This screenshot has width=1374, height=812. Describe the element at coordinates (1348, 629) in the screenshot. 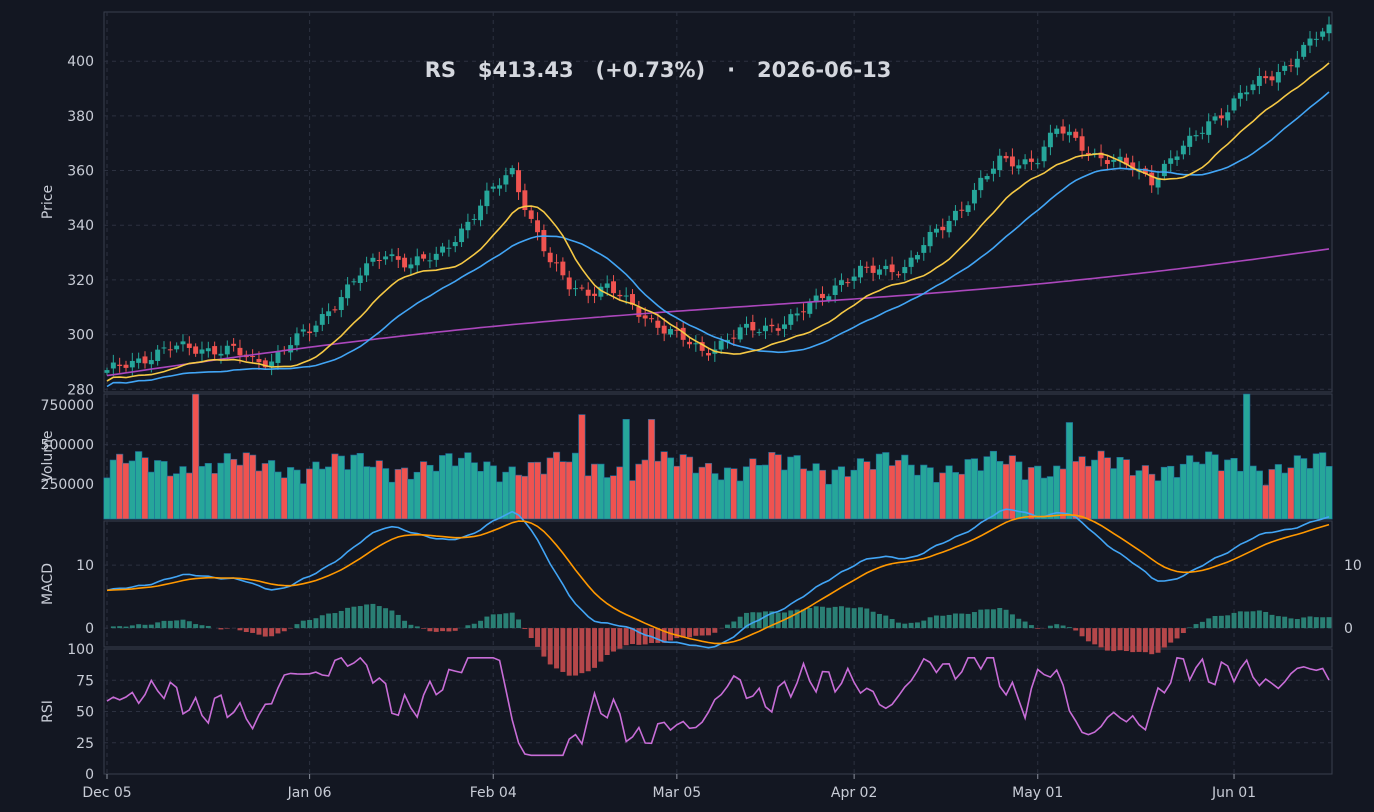

I see `macd-right-tick-label: 0` at that location.